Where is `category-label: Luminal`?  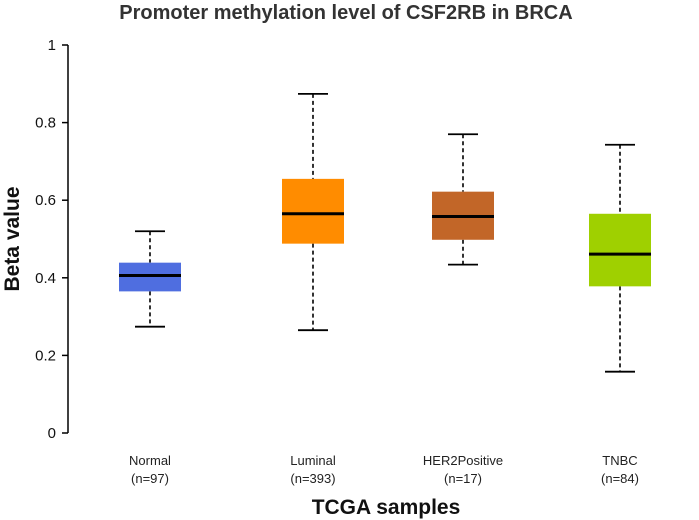 category-label: Luminal is located at coordinates (313, 460).